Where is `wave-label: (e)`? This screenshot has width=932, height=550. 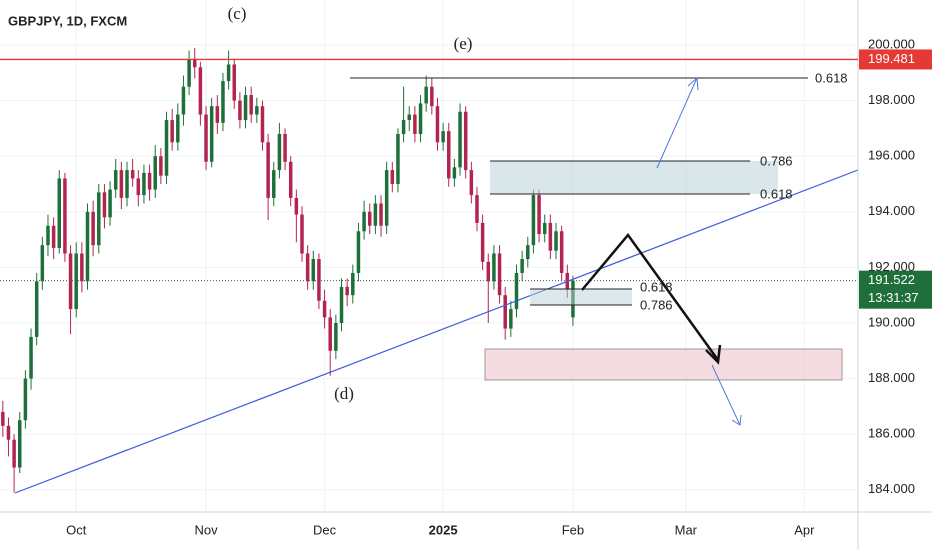 wave-label: (e) is located at coordinates (463, 43).